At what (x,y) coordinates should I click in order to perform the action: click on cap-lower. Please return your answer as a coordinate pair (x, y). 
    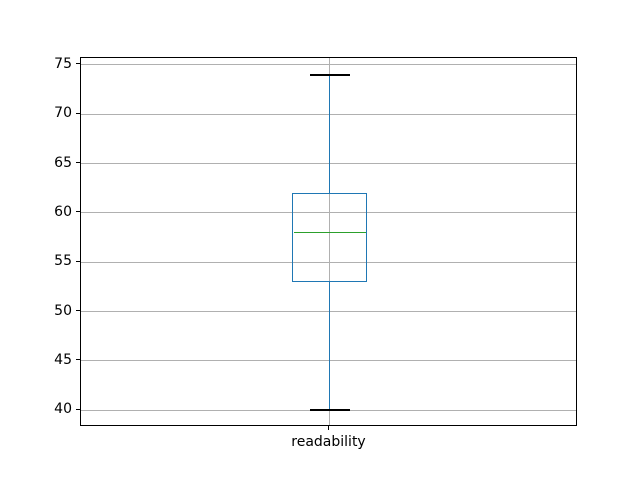
    Looking at the image, I should click on (329, 410).